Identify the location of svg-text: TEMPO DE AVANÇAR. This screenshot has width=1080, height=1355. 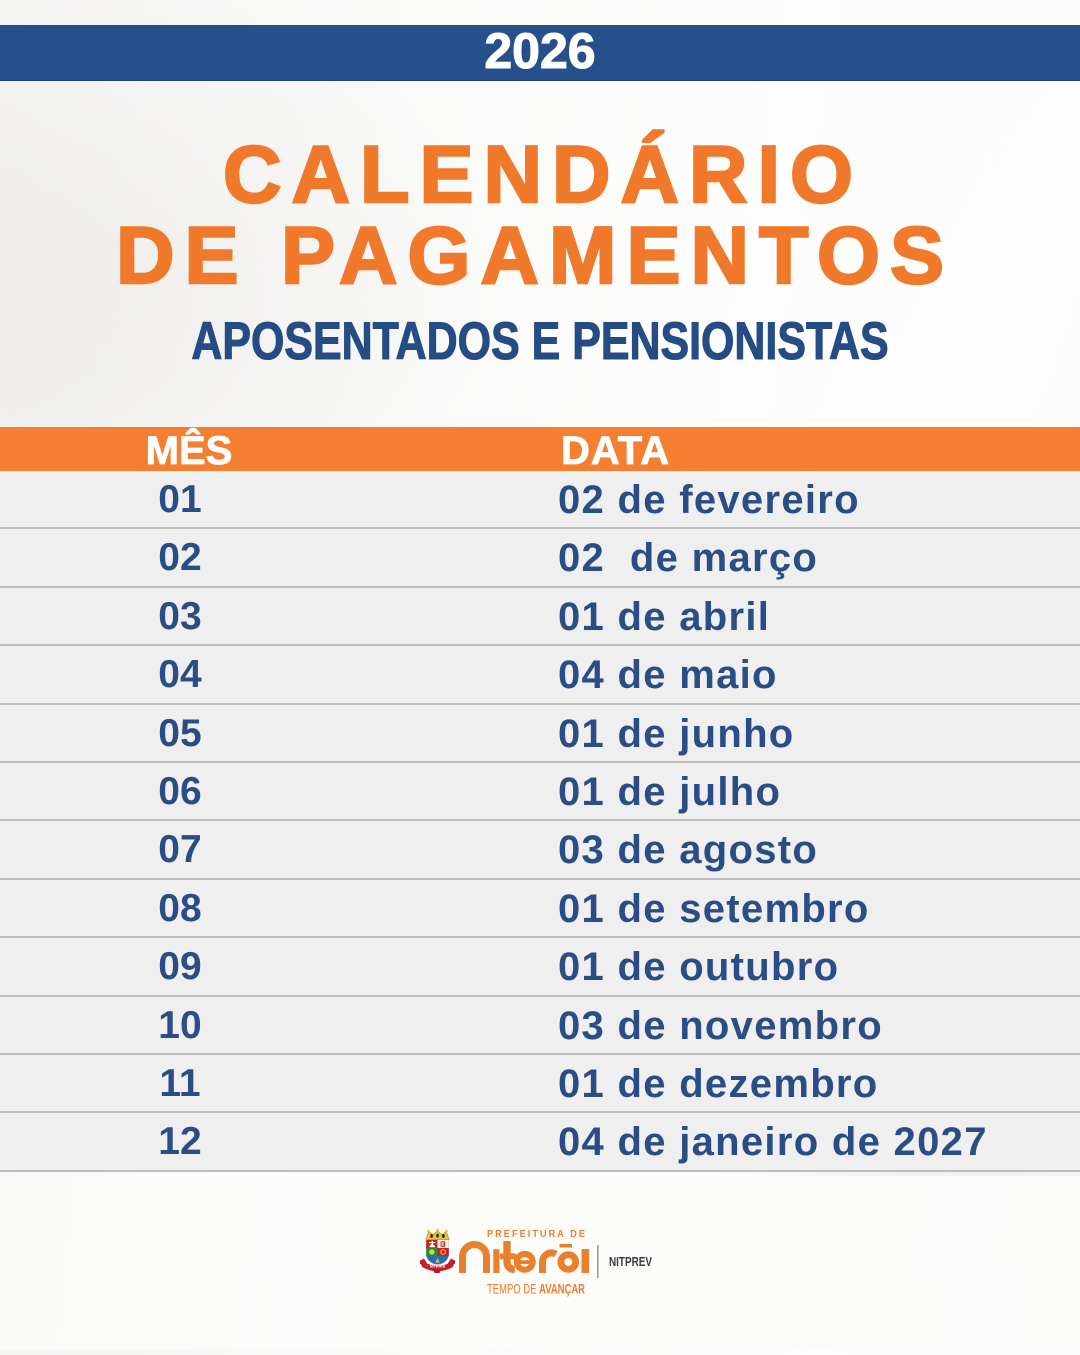
(536, 1289).